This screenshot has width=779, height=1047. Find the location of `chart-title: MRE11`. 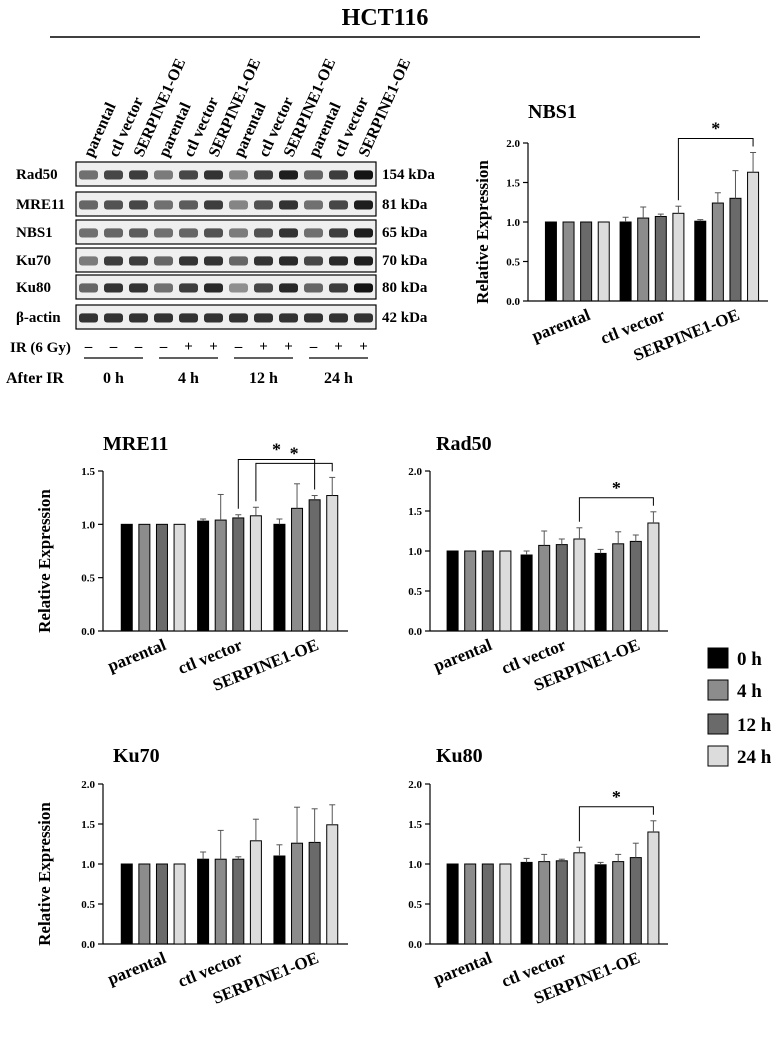

chart-title: MRE11 is located at coordinates (136, 444).